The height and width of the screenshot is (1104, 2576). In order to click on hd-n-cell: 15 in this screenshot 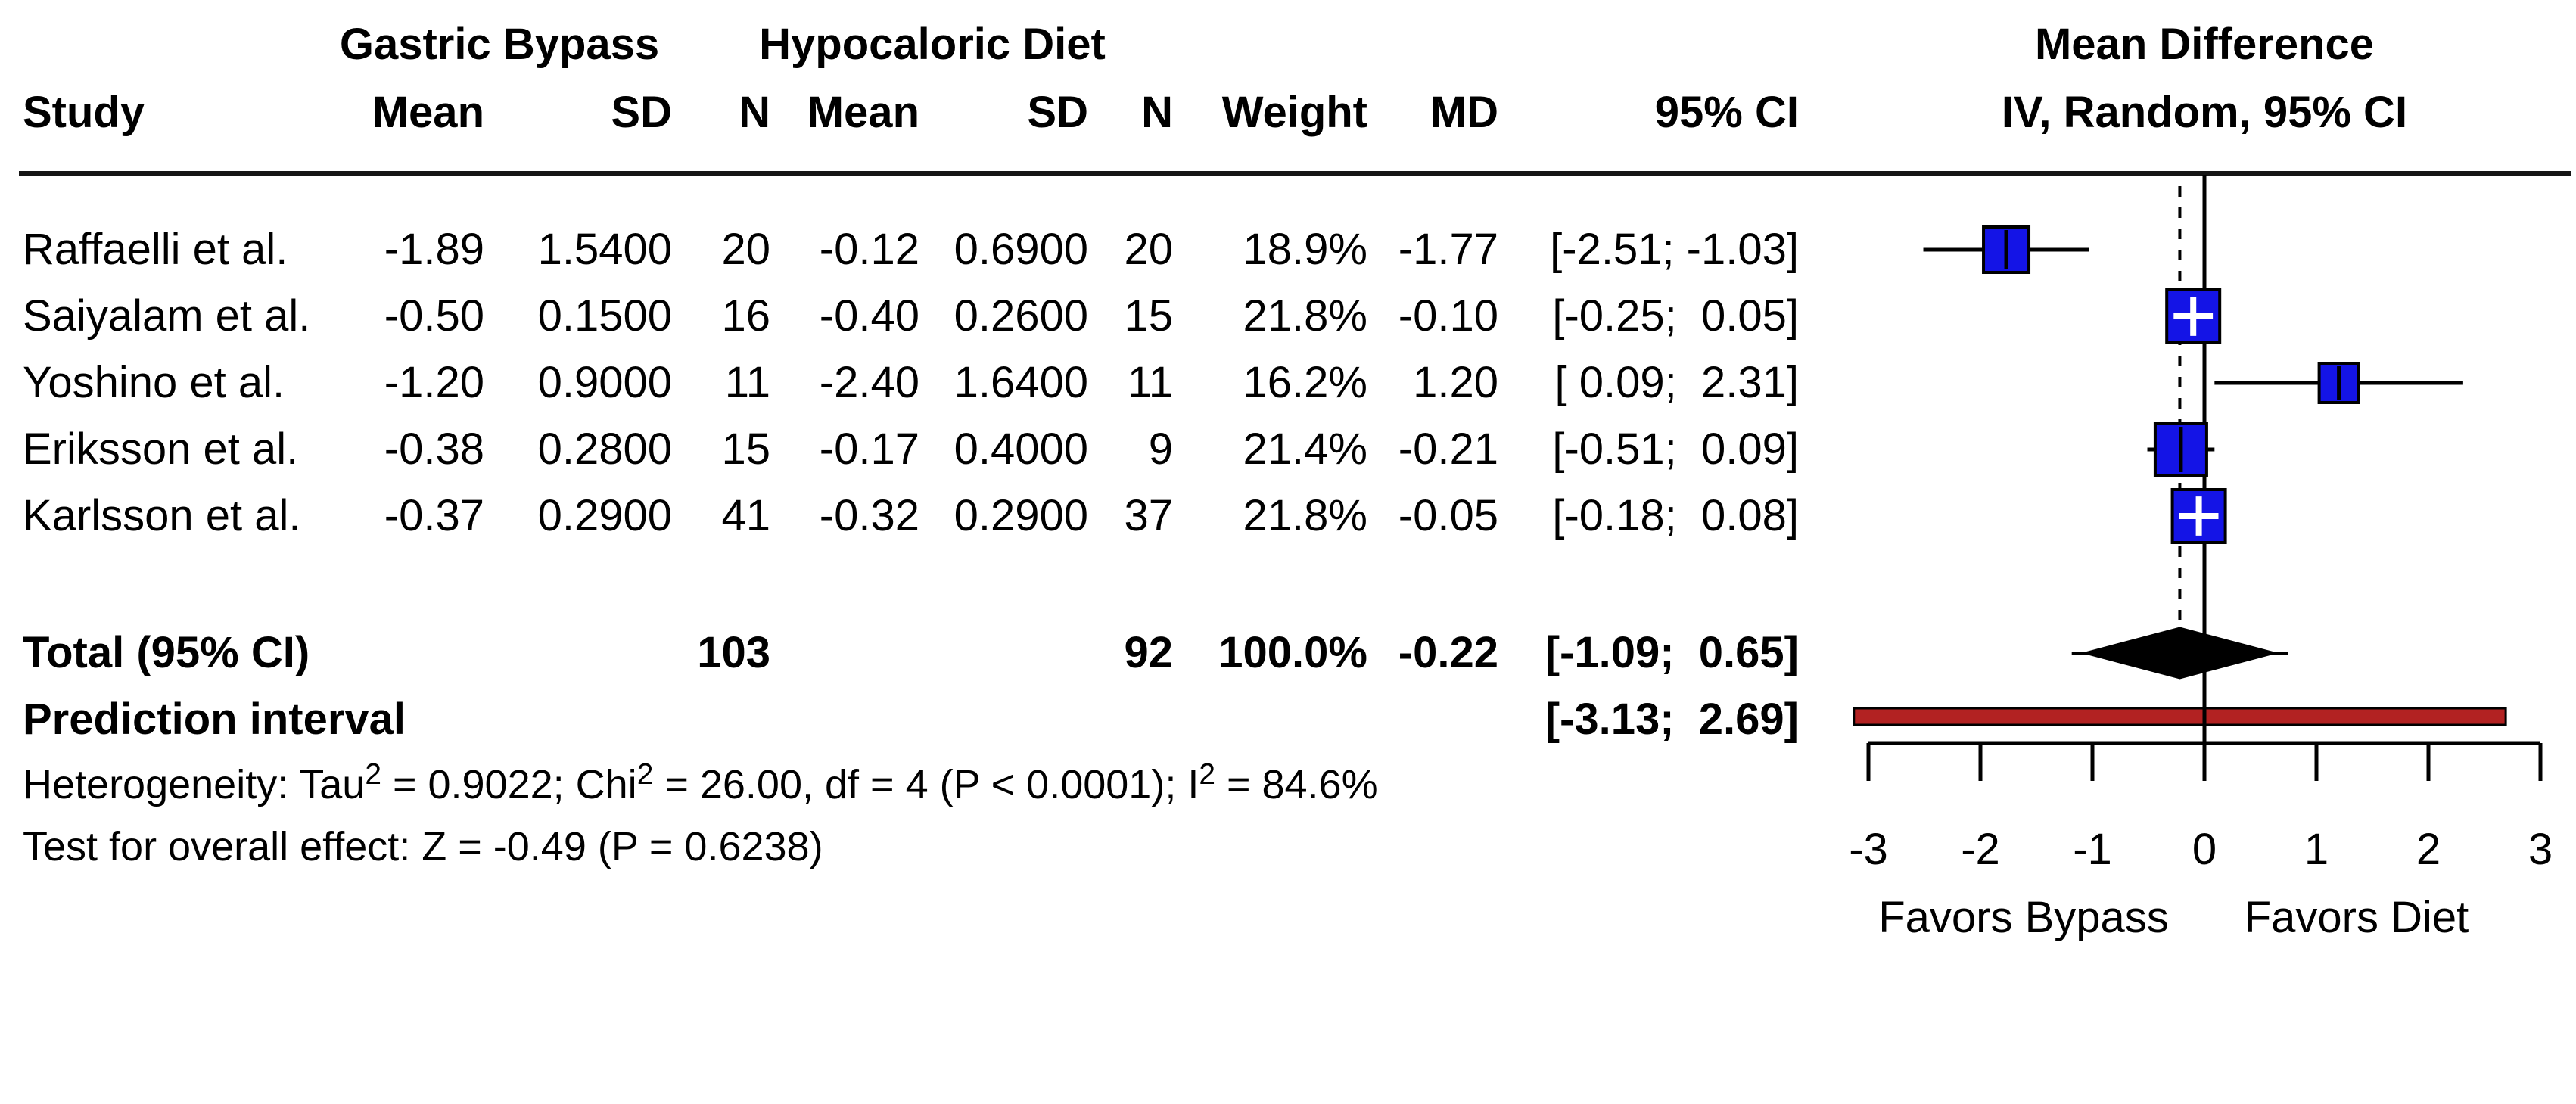, I will do `click(1148, 316)`.